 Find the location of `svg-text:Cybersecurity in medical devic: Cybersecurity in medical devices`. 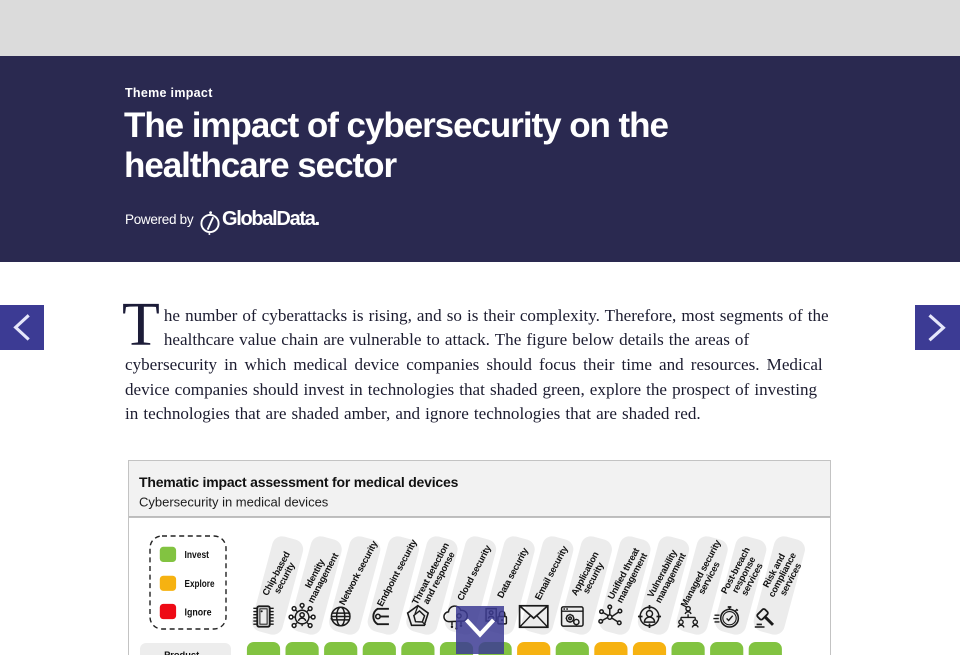

svg-text:Cybersecurity in medical devic: Cybersecurity in medical devices is located at coordinates (234, 502).